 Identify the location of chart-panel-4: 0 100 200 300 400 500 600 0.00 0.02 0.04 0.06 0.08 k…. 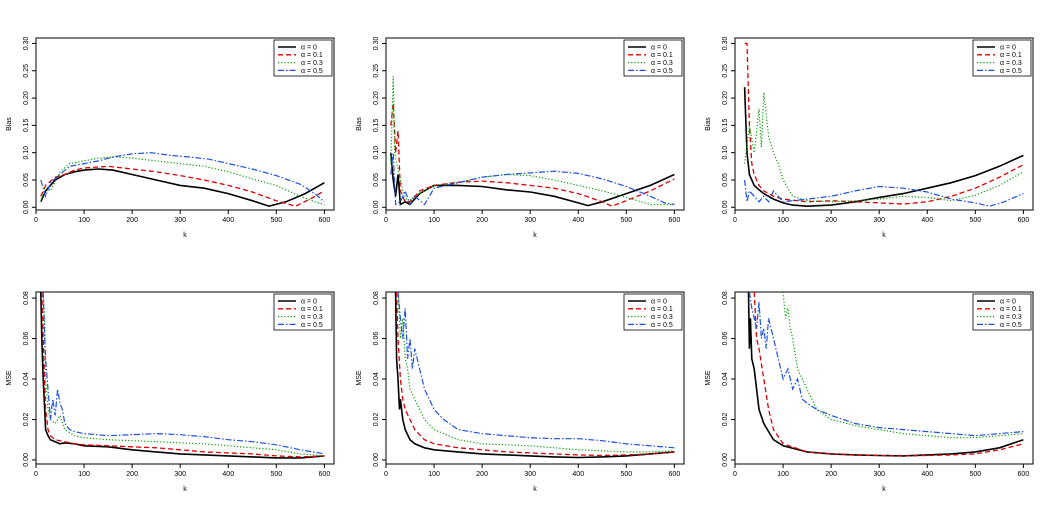
(170, 392).